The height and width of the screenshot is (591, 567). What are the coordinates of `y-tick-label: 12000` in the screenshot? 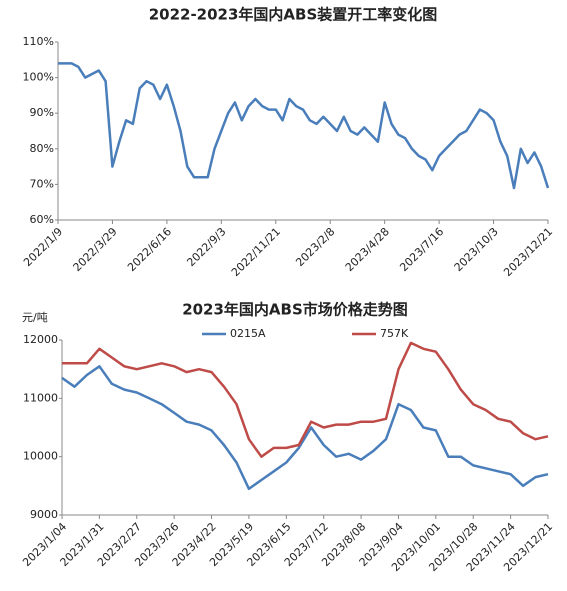 It's located at (40, 339).